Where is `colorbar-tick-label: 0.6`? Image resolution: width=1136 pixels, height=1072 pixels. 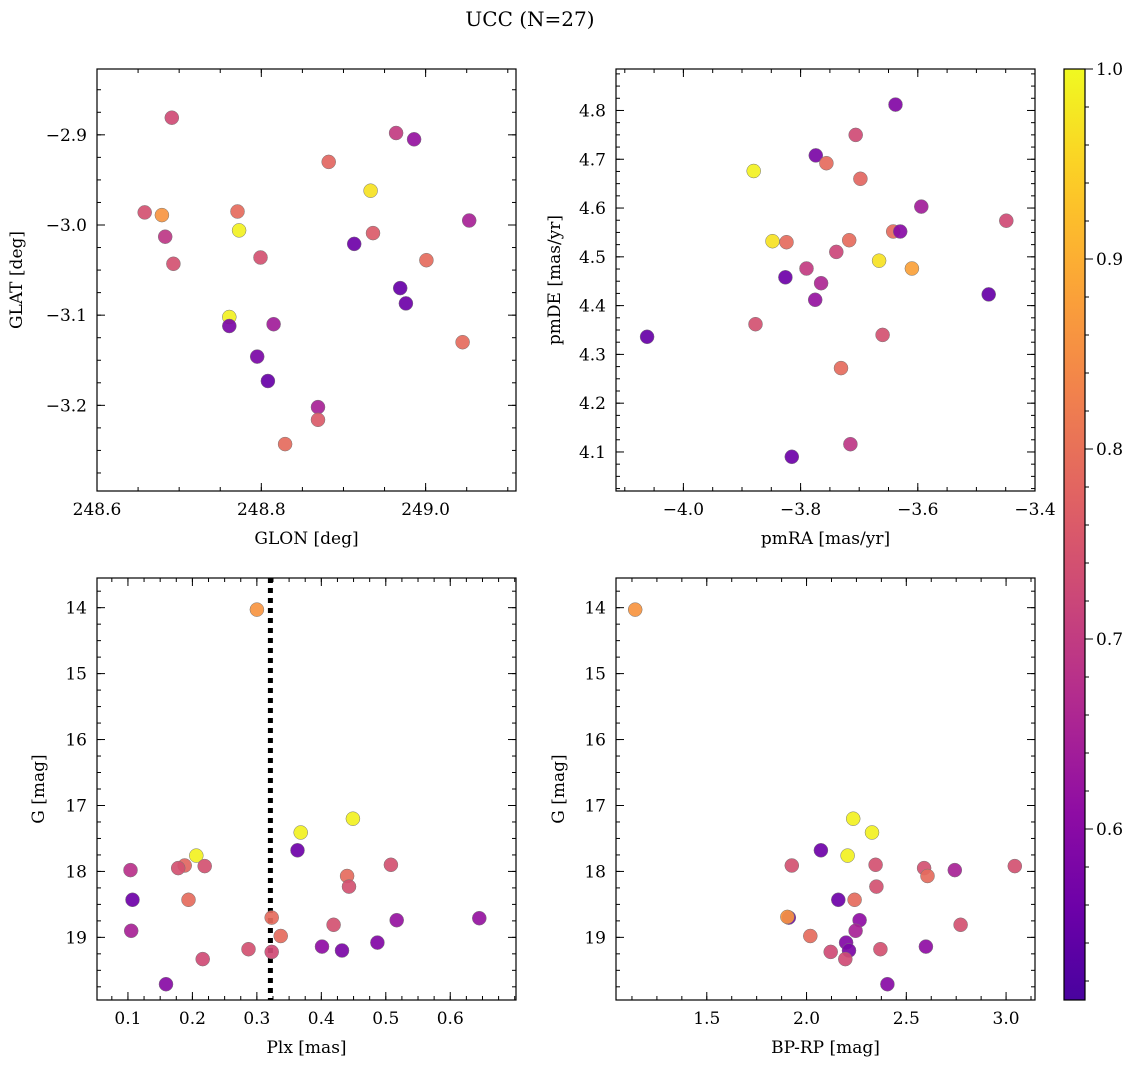 colorbar-tick-label: 0.6 is located at coordinates (1109, 830).